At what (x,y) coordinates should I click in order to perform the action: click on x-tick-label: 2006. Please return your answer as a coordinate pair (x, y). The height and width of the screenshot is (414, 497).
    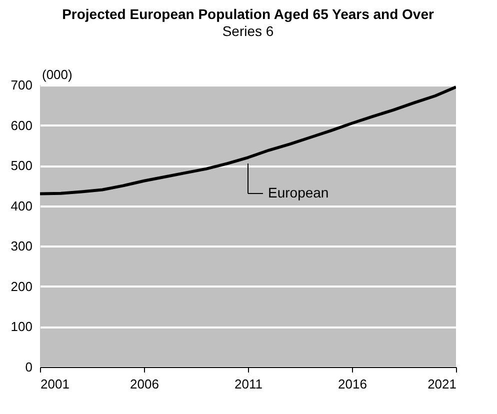
    Looking at the image, I should click on (144, 384).